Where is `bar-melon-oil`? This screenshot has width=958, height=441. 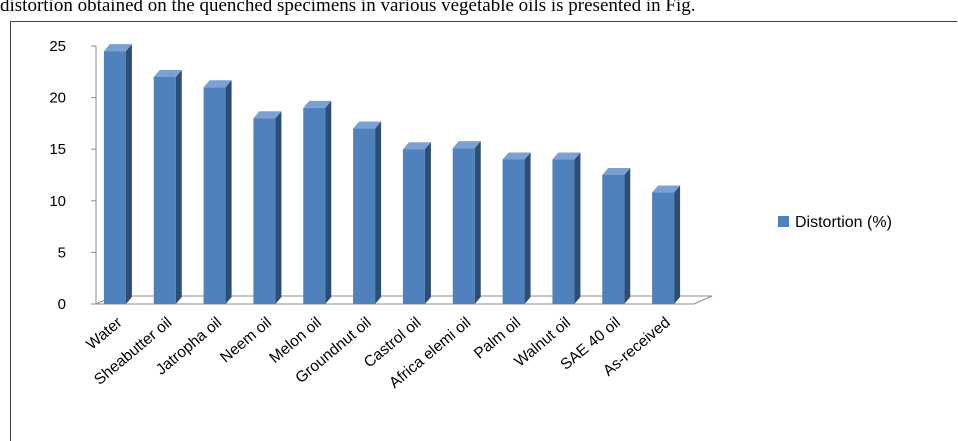
bar-melon-oil is located at coordinates (317, 202).